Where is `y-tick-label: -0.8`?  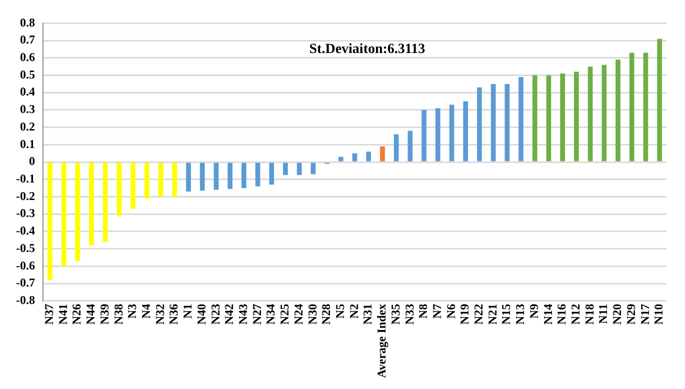
y-tick-label: -0.8 is located at coordinates (25, 299).